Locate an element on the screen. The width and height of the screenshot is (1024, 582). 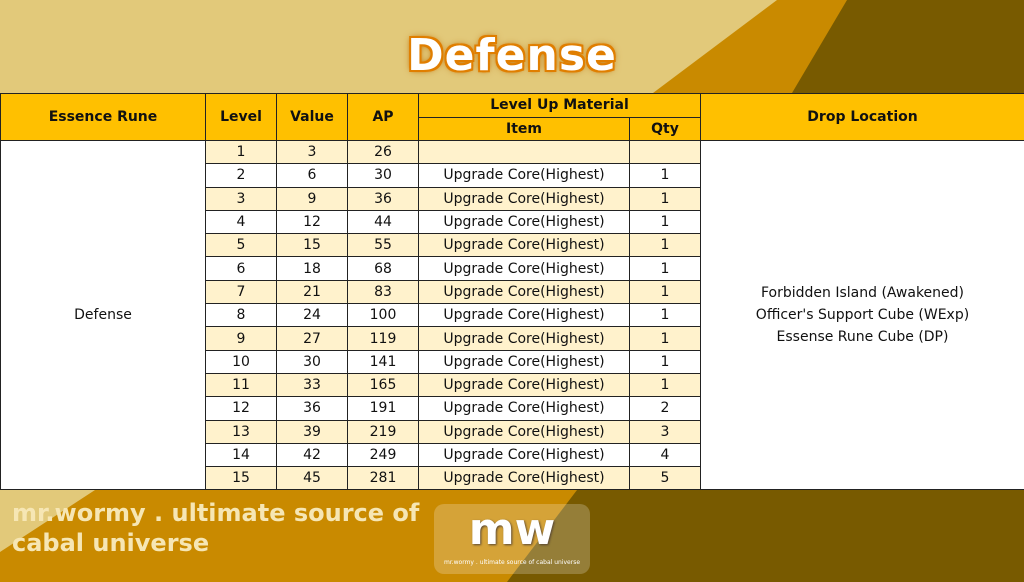
header-ap: AP is located at coordinates (383, 117).